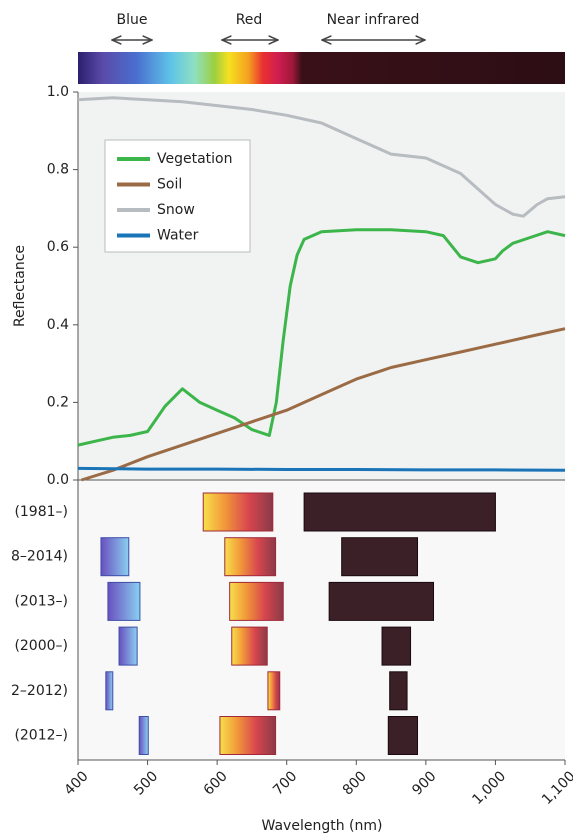 This screenshot has width=573, height=838. I want to click on x-tick-label: 900, so click(424, 783).